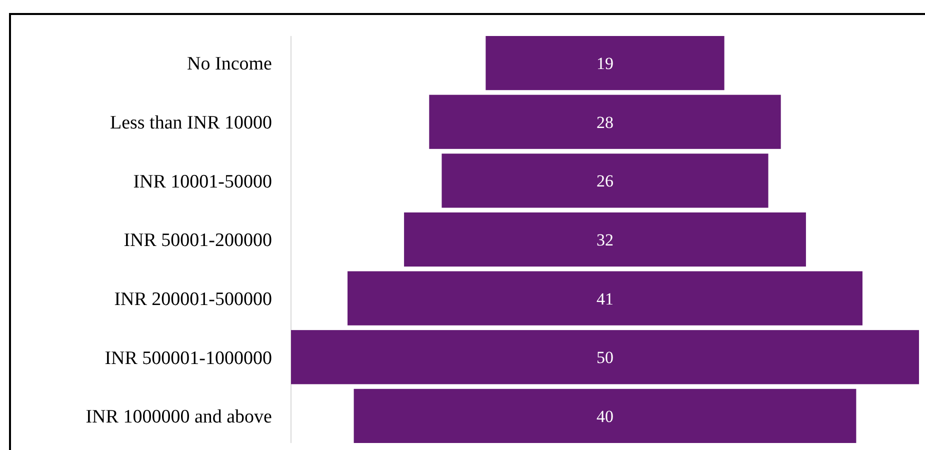 Image resolution: width=925 pixels, height=450 pixels. I want to click on category-label: INR 1000000 and above, so click(179, 417).